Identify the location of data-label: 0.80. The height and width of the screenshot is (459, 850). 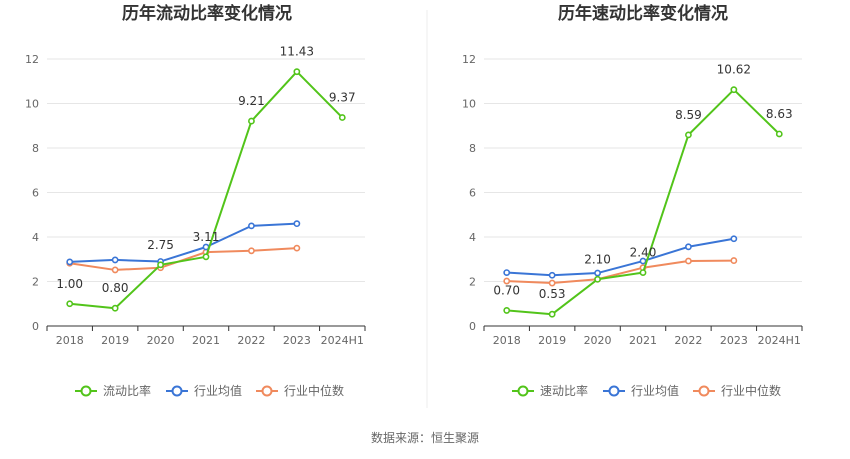
(115, 288).